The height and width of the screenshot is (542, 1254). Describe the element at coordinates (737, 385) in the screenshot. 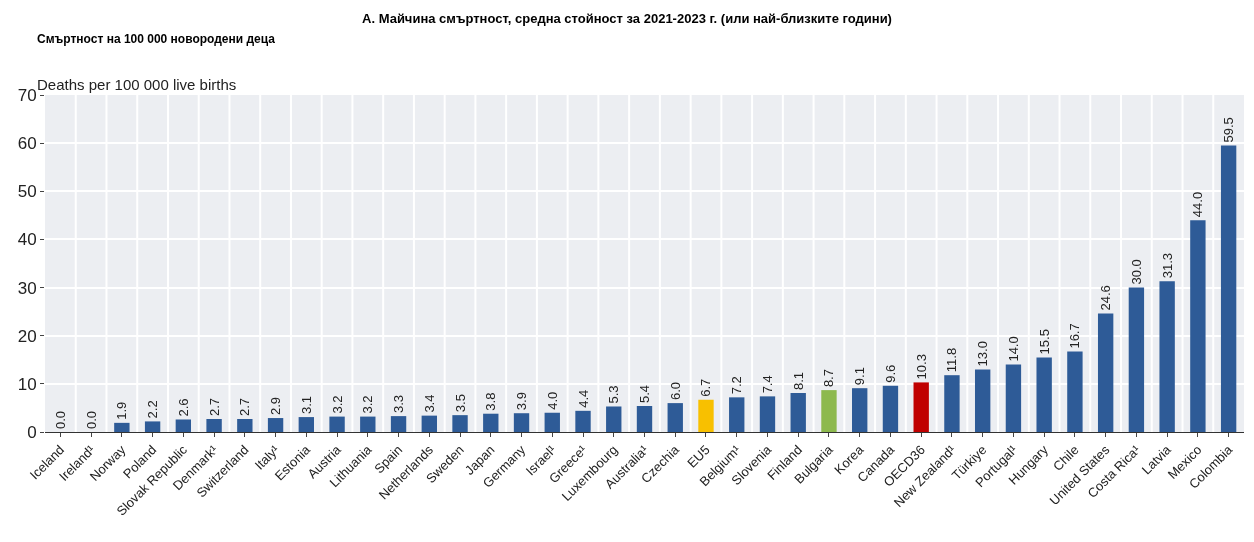

I see `data-label: 7.2` at that location.